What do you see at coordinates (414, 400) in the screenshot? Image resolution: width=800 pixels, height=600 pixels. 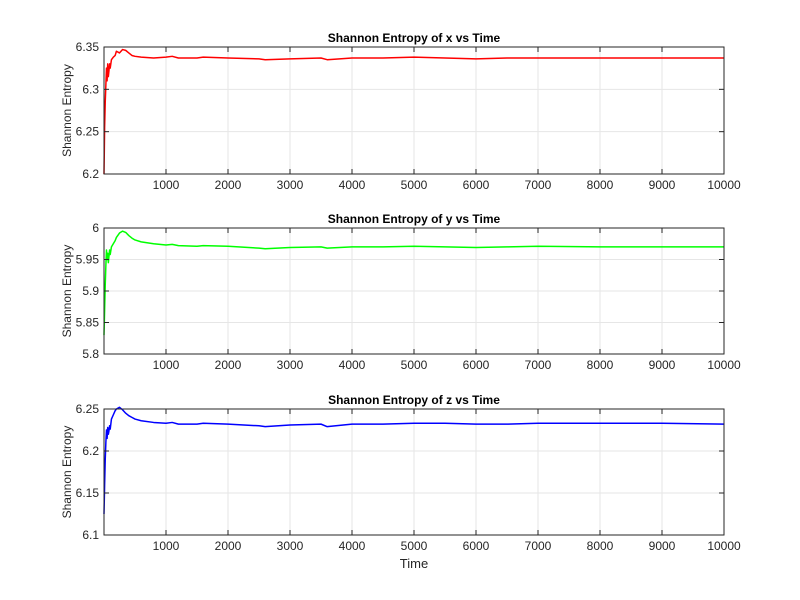 I see `chart-title: Shannon Entropy of z vs Time` at bounding box center [414, 400].